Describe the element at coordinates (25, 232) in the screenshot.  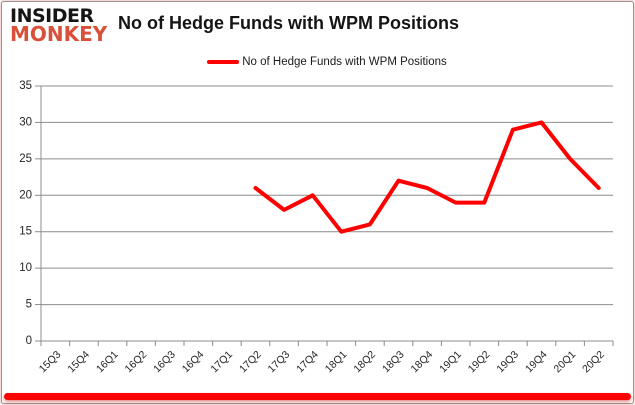
I see `y-tick-label: 15` at that location.